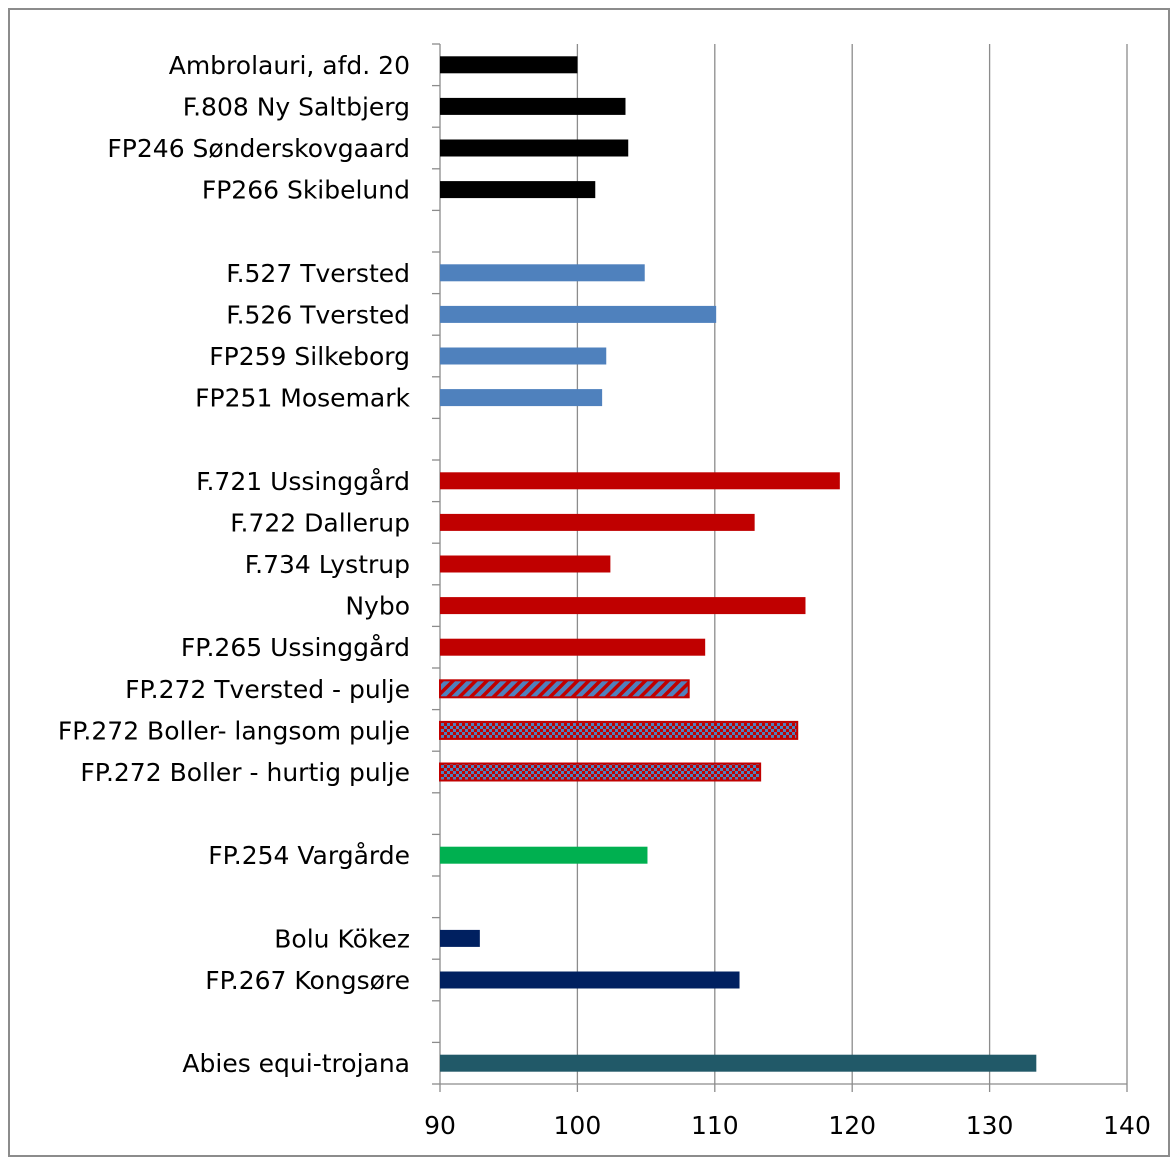  I want to click on category-label: FP266 Skibelund, so click(306, 190).